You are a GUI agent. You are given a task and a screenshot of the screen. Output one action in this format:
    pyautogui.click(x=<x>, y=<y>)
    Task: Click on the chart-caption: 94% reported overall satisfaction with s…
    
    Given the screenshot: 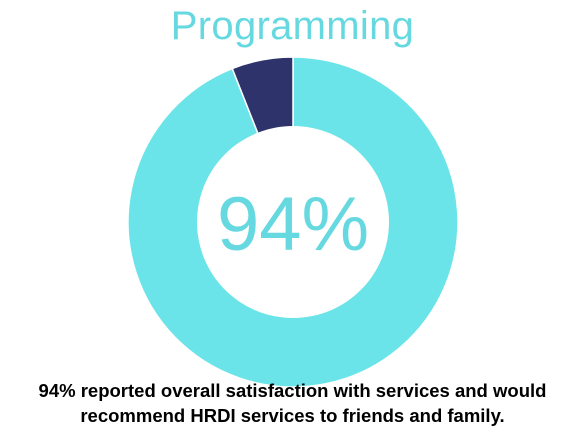 What is the action you would take?
    pyautogui.click(x=292, y=403)
    